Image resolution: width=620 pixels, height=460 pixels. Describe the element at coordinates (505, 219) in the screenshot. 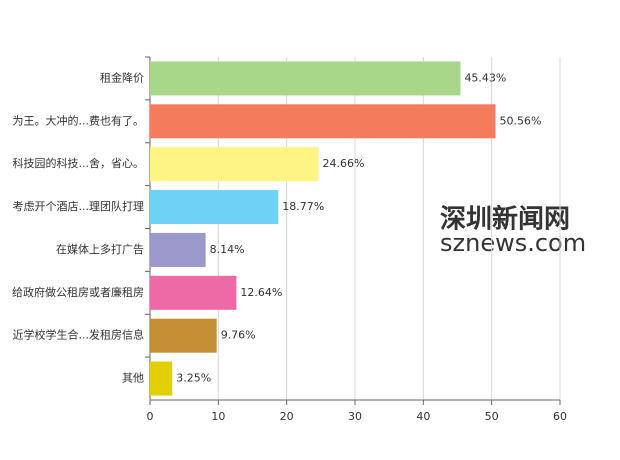

I see `watermark-title: 深圳新闻网` at that location.